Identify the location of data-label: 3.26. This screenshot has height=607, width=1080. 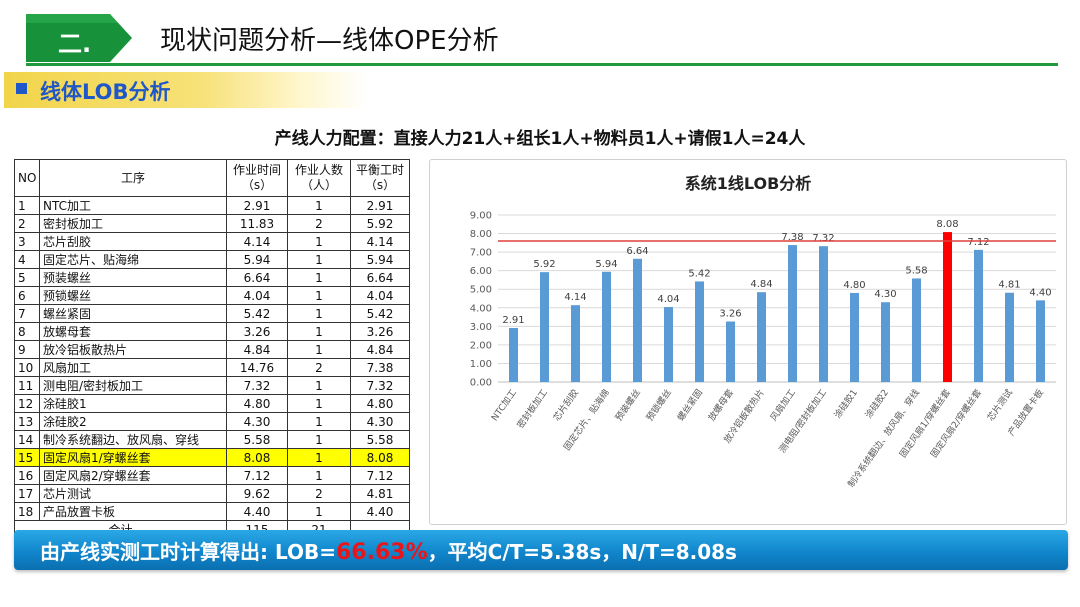
(730, 314).